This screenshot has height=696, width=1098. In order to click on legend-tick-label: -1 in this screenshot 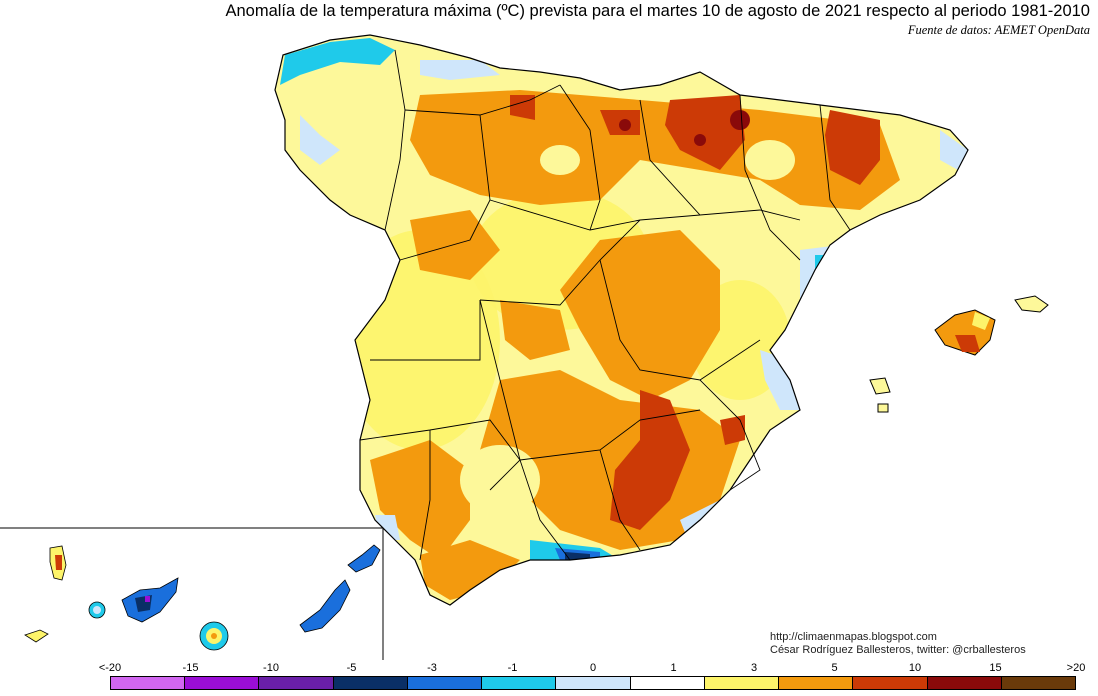, I will do `click(512, 668)`.